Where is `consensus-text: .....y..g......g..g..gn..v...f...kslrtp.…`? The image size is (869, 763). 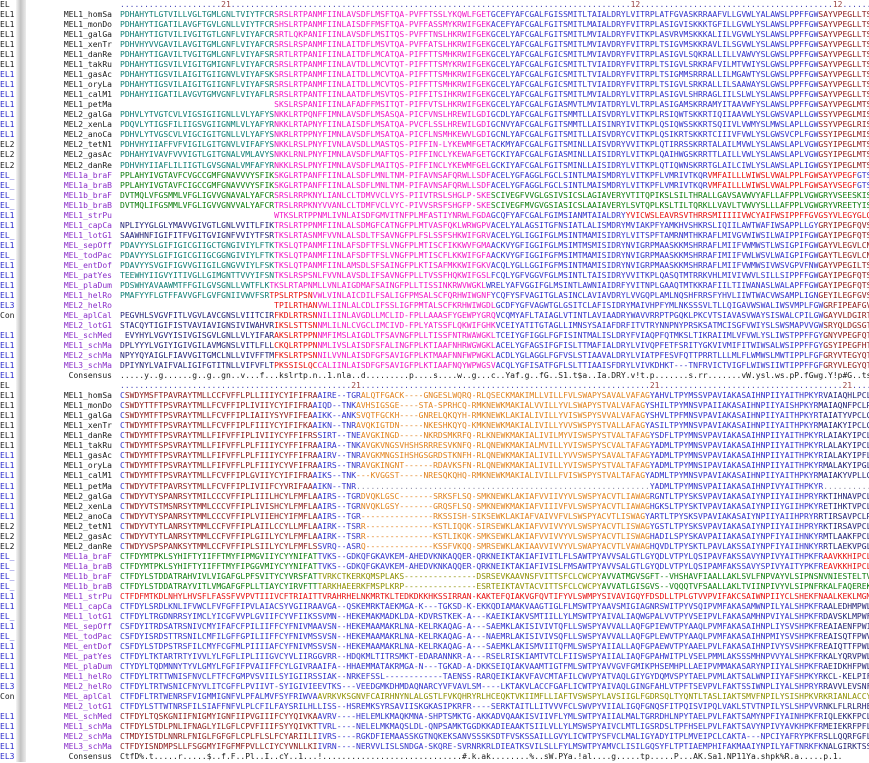 consensus-text: .....y..g......g..g..gn..v...f...kslrtp.… is located at coordinates (494, 376).